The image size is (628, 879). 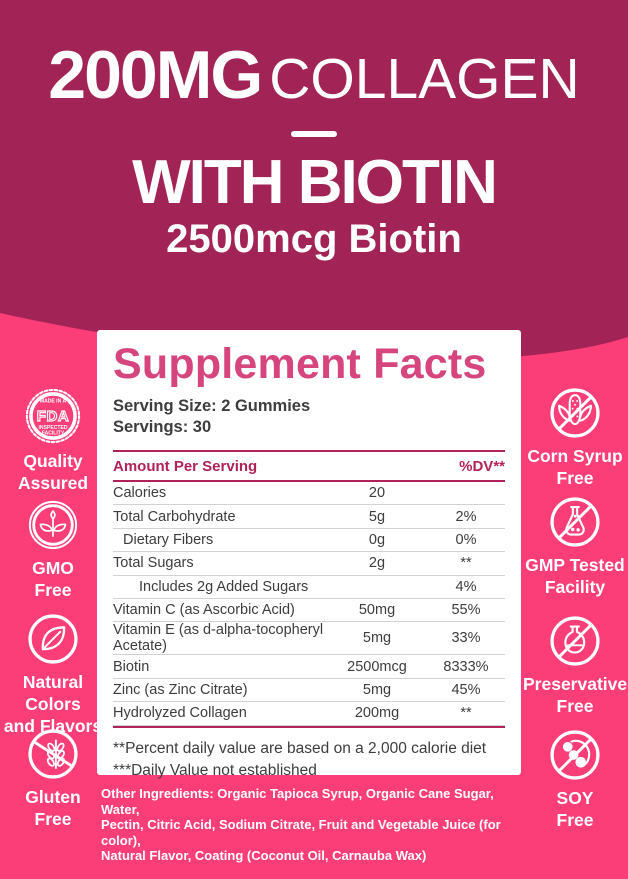 What do you see at coordinates (174, 516) in the screenshot?
I see `row-label: Total Carbohydrate` at bounding box center [174, 516].